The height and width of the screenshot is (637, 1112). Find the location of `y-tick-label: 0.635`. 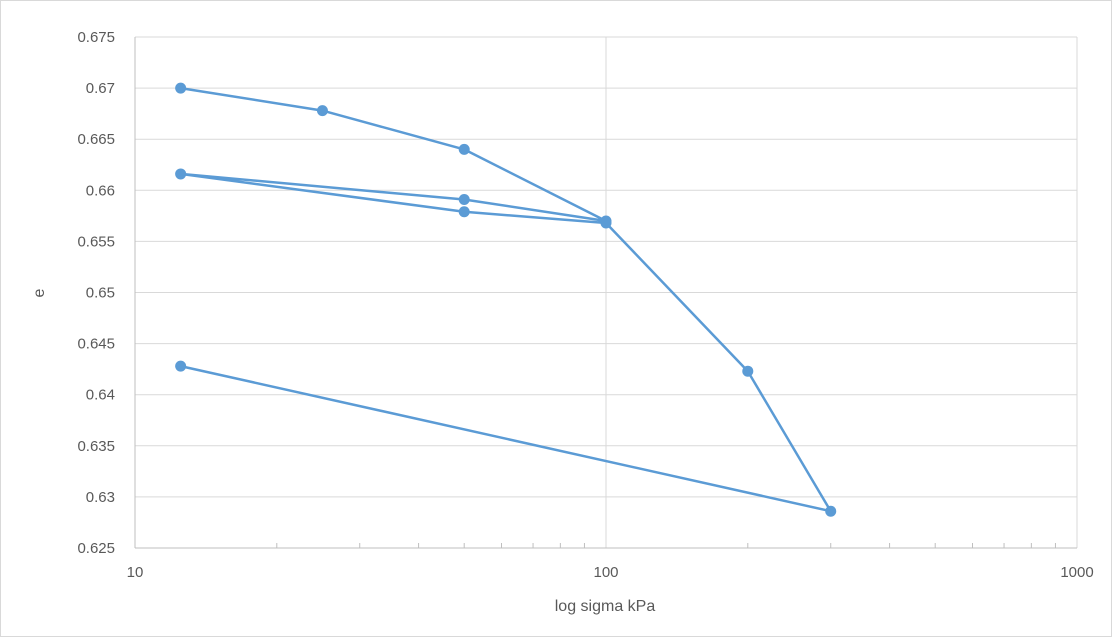

y-tick-label: 0.635 is located at coordinates (96, 446).